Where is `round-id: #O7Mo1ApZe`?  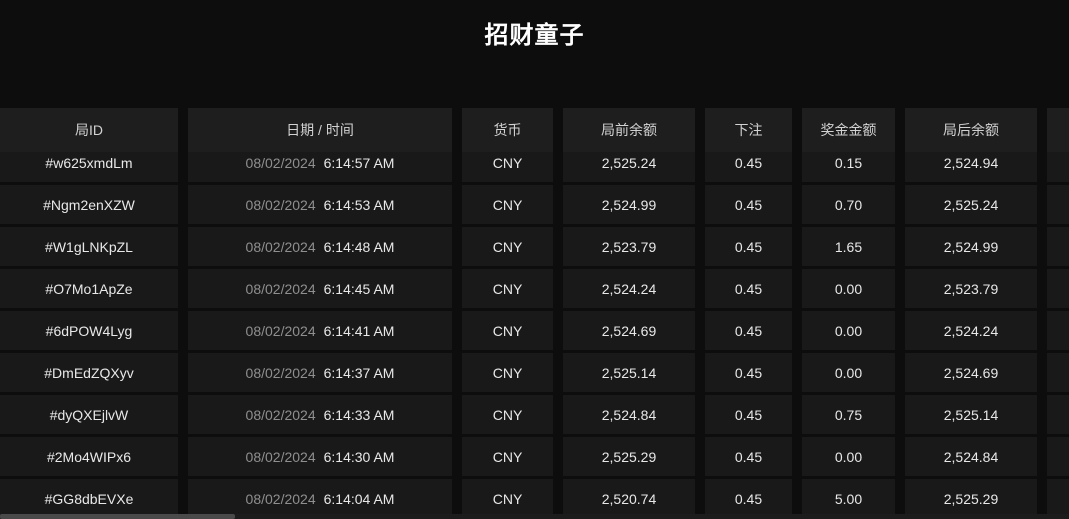
round-id: #O7Mo1ApZe is located at coordinates (89, 288).